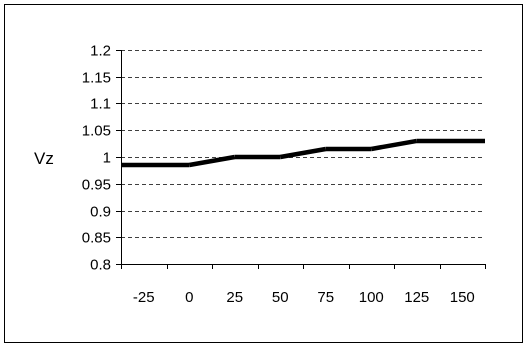  I want to click on y-tick-label-6: 1.1, so click(100, 104).